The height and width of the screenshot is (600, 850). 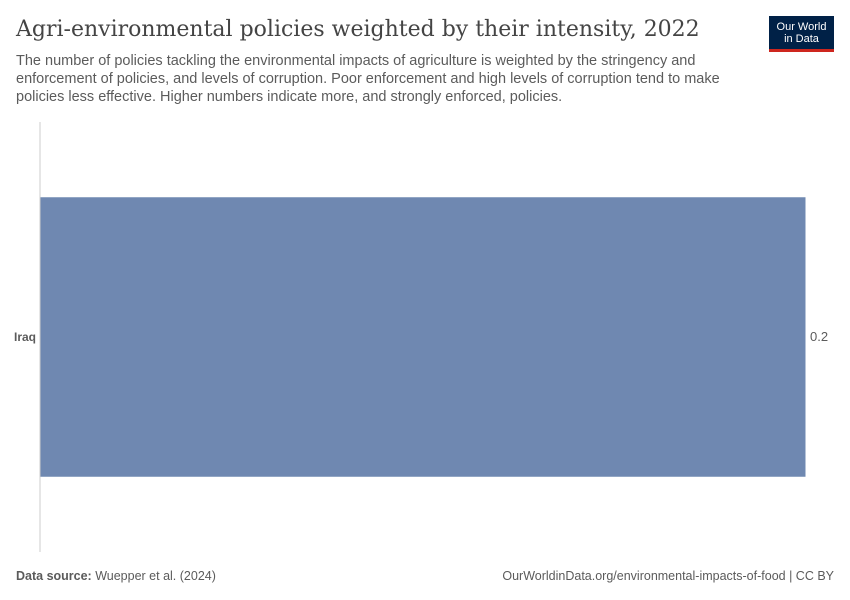 I want to click on logo-line-2: in Data, so click(x=801, y=38).